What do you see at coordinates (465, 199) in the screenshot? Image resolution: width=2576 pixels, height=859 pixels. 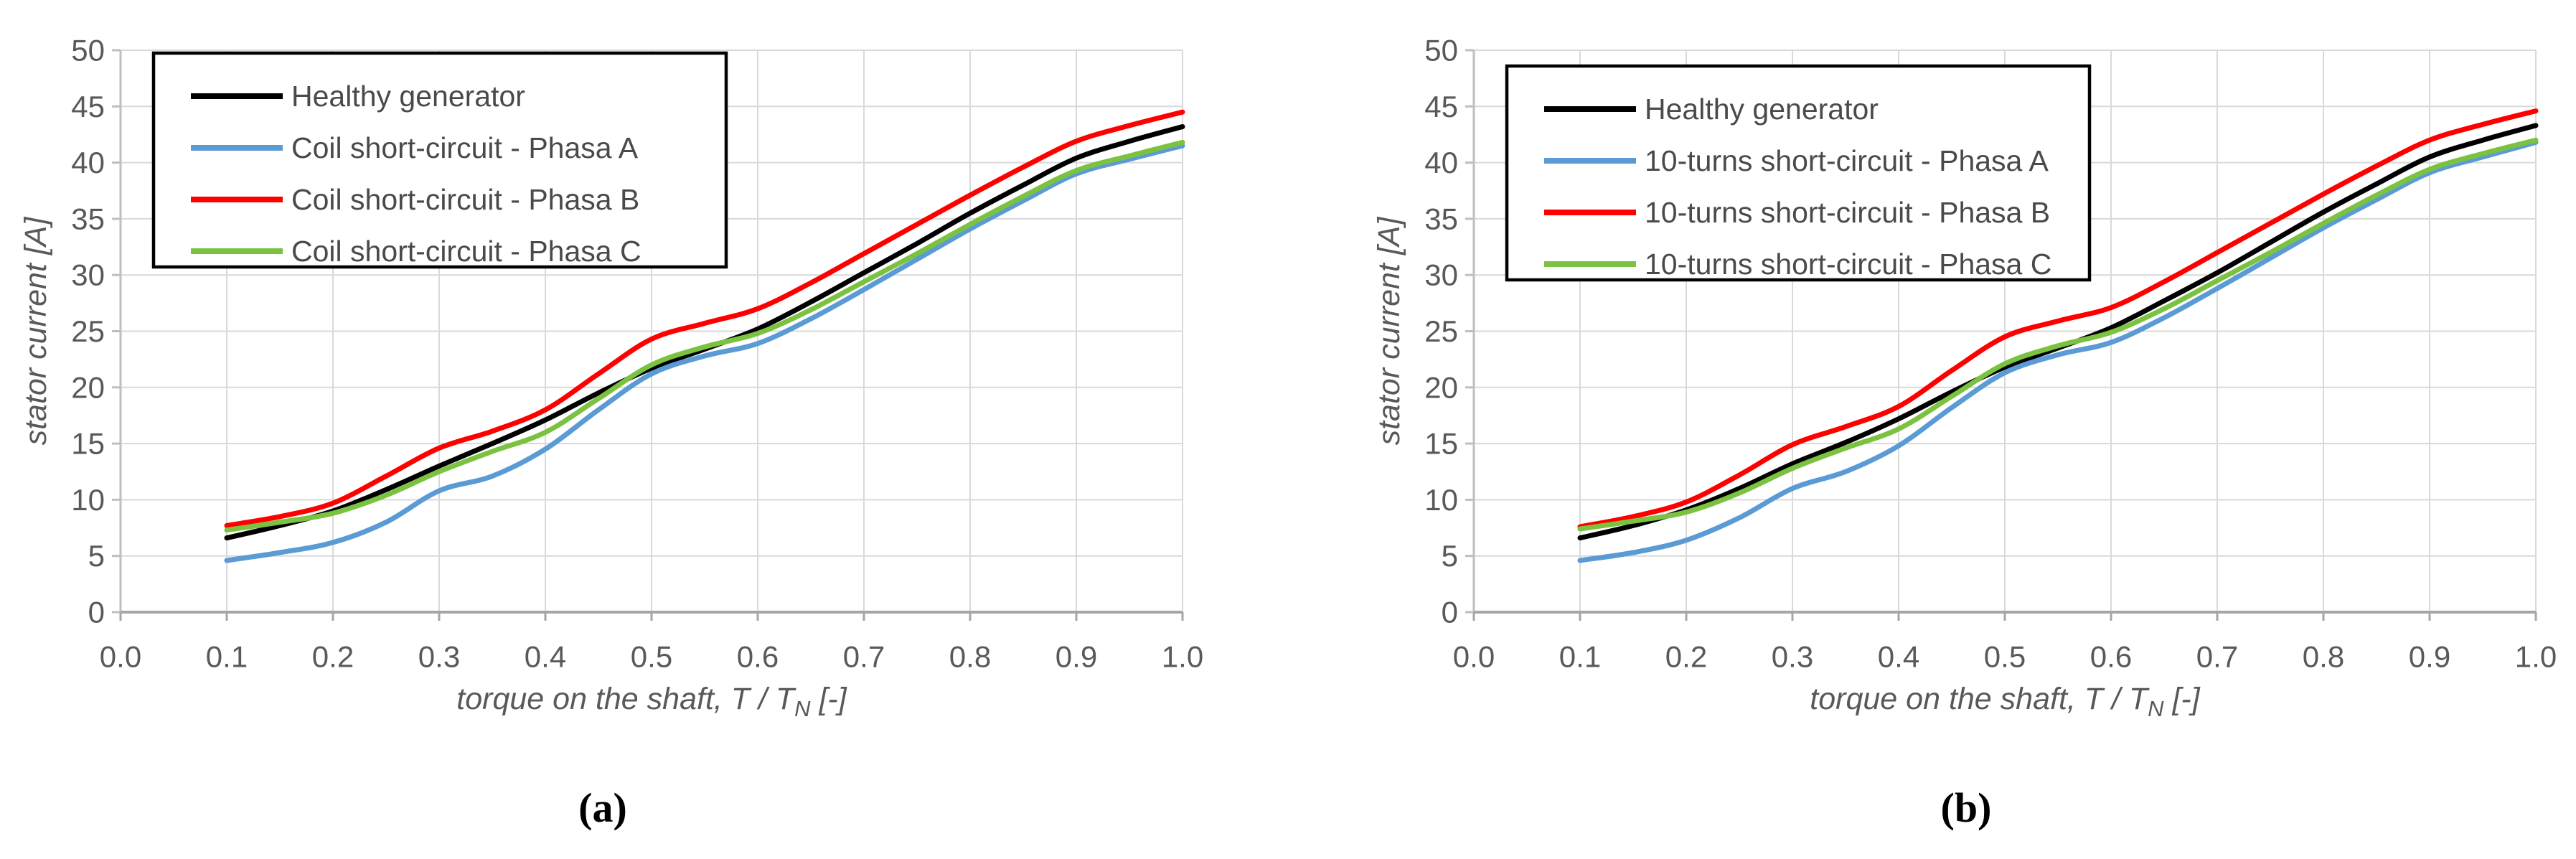 I see `legend-label: Coil short-circuit - Phasa B` at bounding box center [465, 199].